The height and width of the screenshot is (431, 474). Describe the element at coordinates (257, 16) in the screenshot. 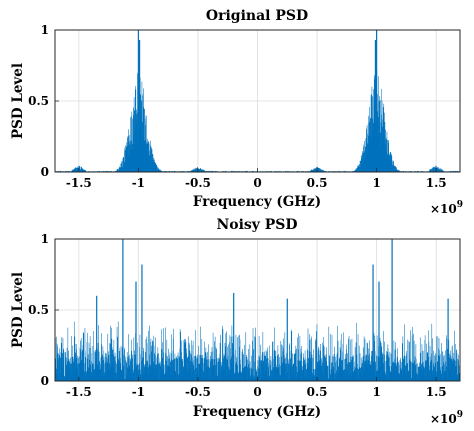

I see `chart-title: Original PSD` at that location.